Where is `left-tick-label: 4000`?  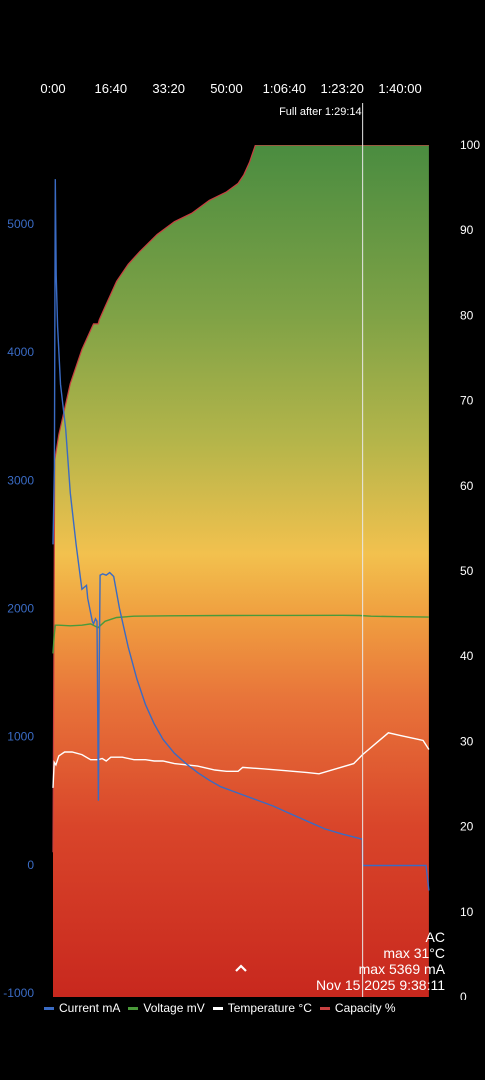
left-tick-label: 4000 is located at coordinates (20, 352).